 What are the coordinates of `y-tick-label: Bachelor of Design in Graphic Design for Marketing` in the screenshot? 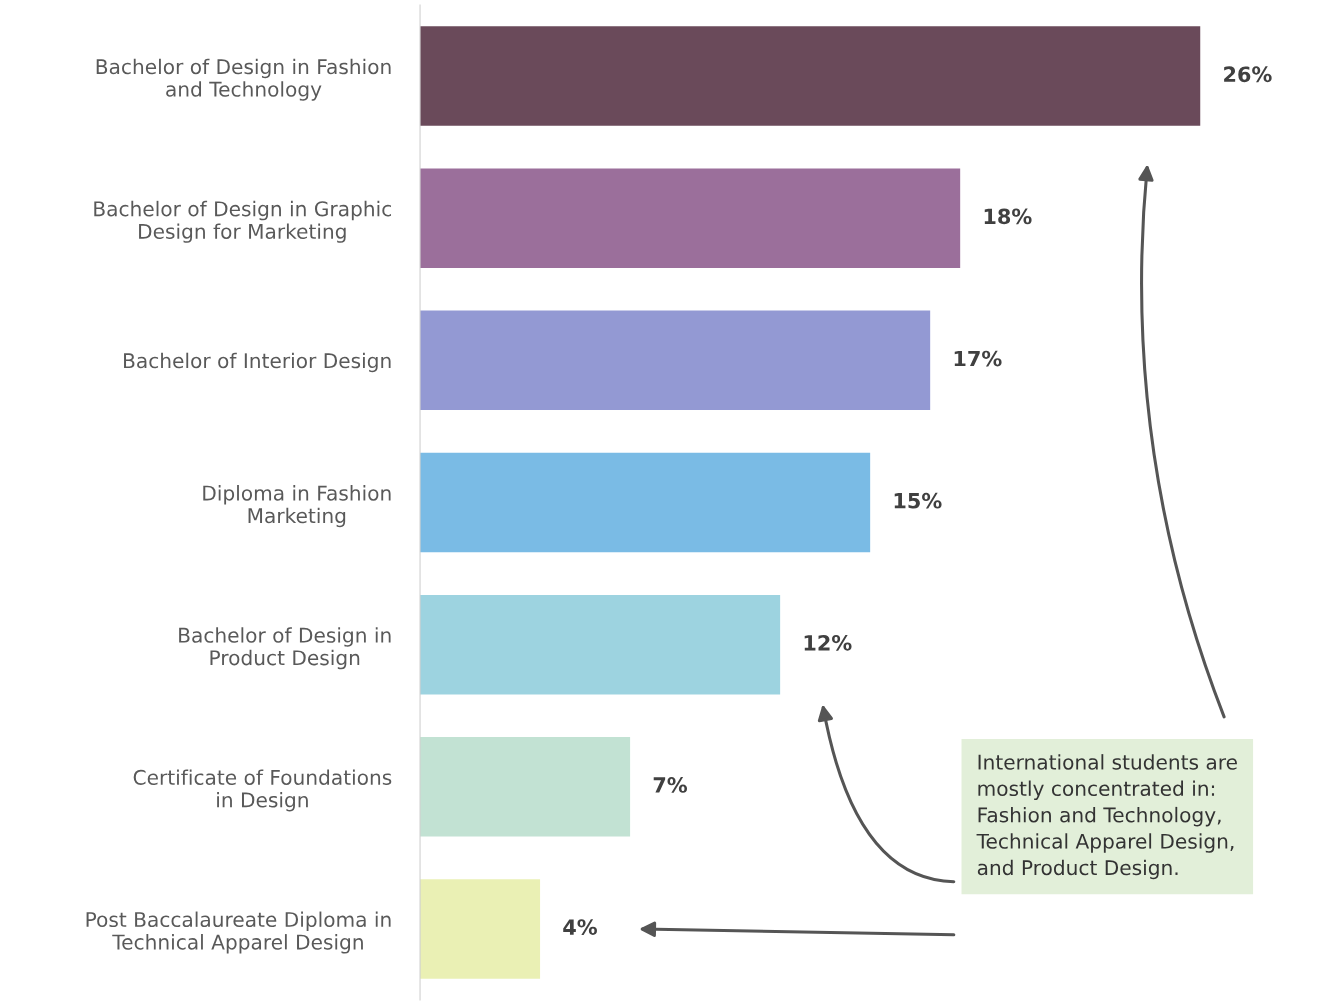 It's located at (243, 221).